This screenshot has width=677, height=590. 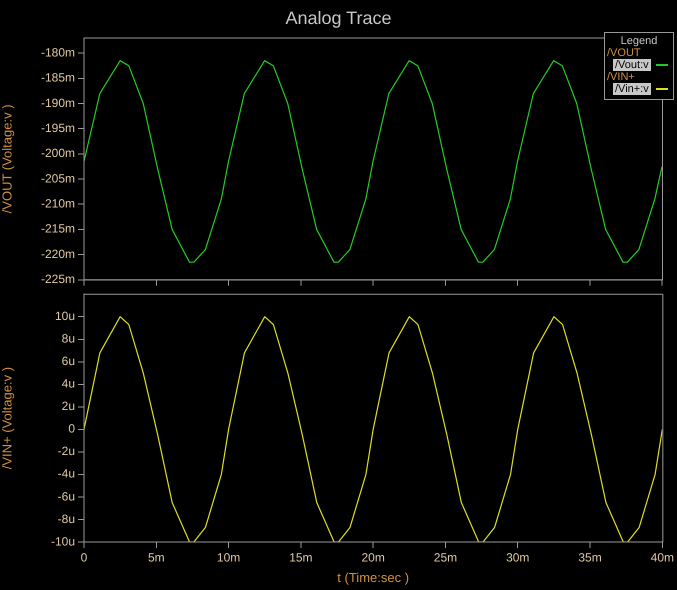 What do you see at coordinates (662, 557) in the screenshot?
I see `x-tick-label: 40m` at bounding box center [662, 557].